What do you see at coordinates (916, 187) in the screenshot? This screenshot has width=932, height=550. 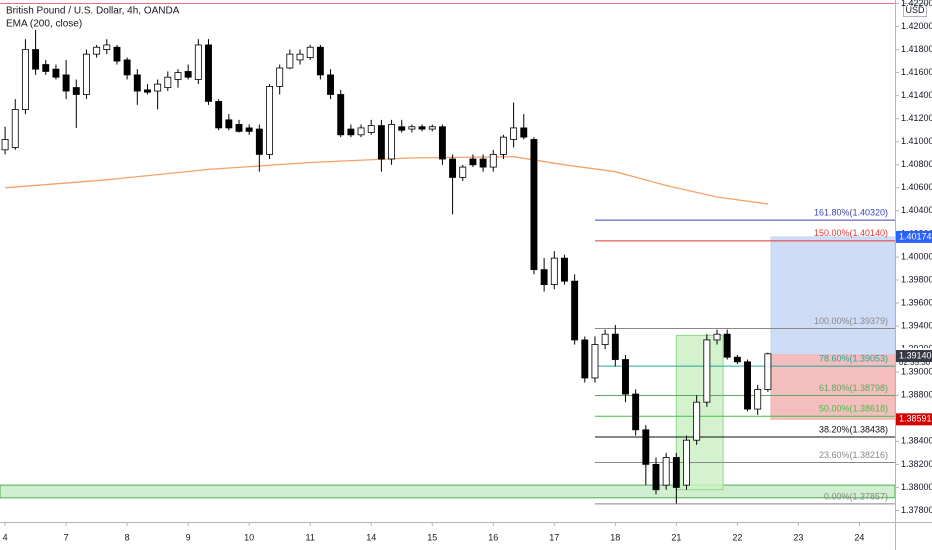 I see `y-tick-label: 1.40600` at bounding box center [916, 187].